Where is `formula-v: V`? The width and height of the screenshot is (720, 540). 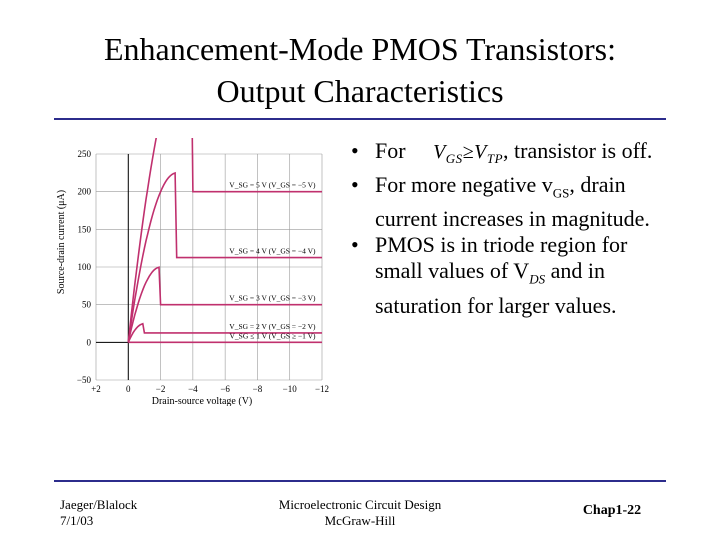 formula-v: V is located at coordinates (439, 152).